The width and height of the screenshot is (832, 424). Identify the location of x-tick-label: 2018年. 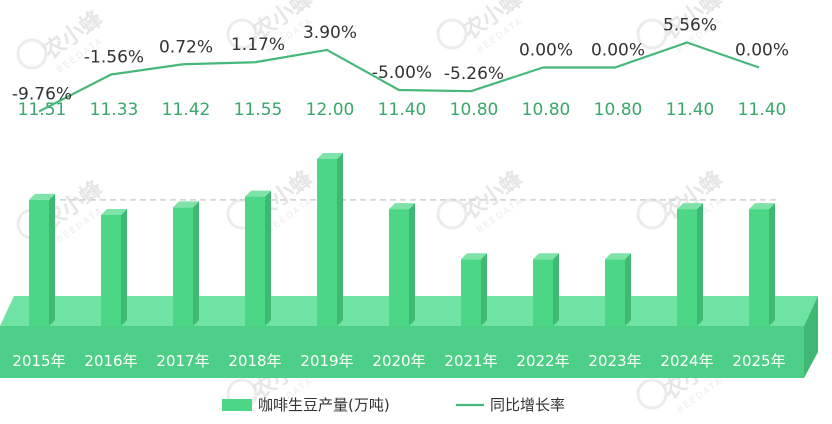
(254, 361).